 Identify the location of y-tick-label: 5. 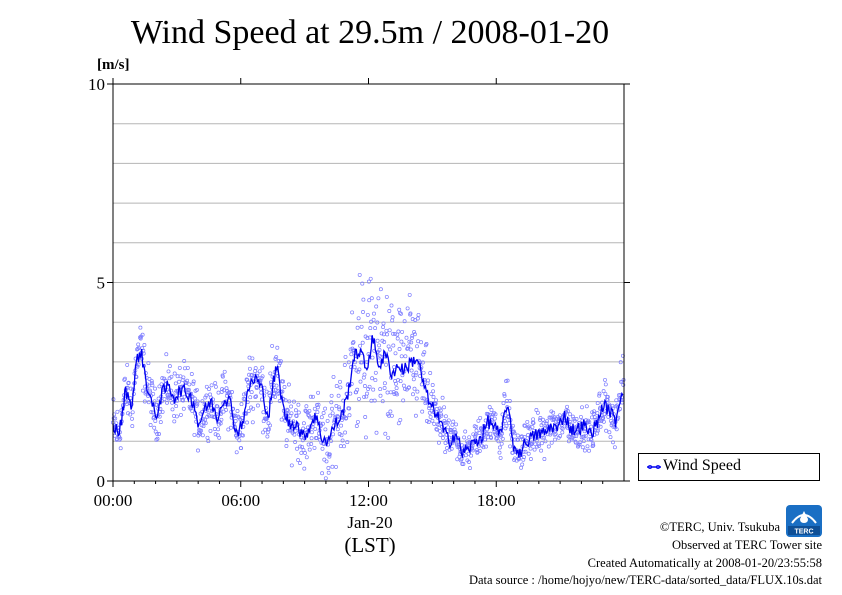
(101, 283).